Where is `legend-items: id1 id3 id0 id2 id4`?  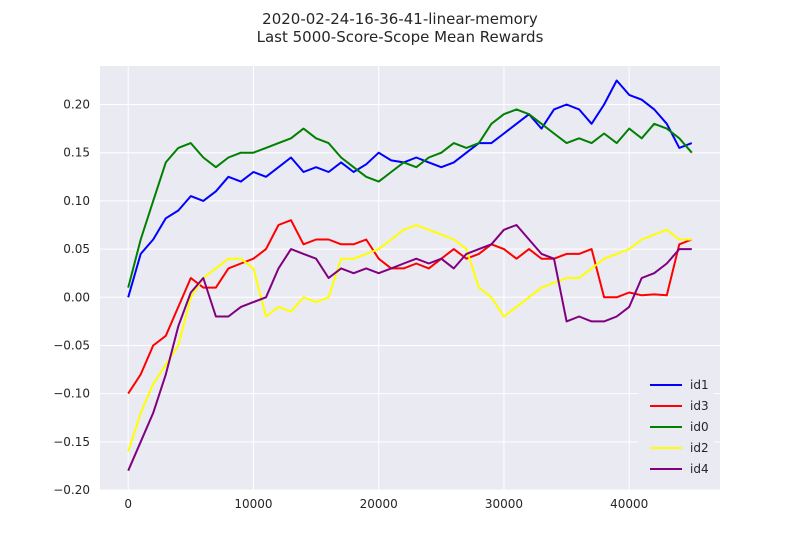
legend-items: id1 id3 id0 id2 id4 is located at coordinates (679, 427).